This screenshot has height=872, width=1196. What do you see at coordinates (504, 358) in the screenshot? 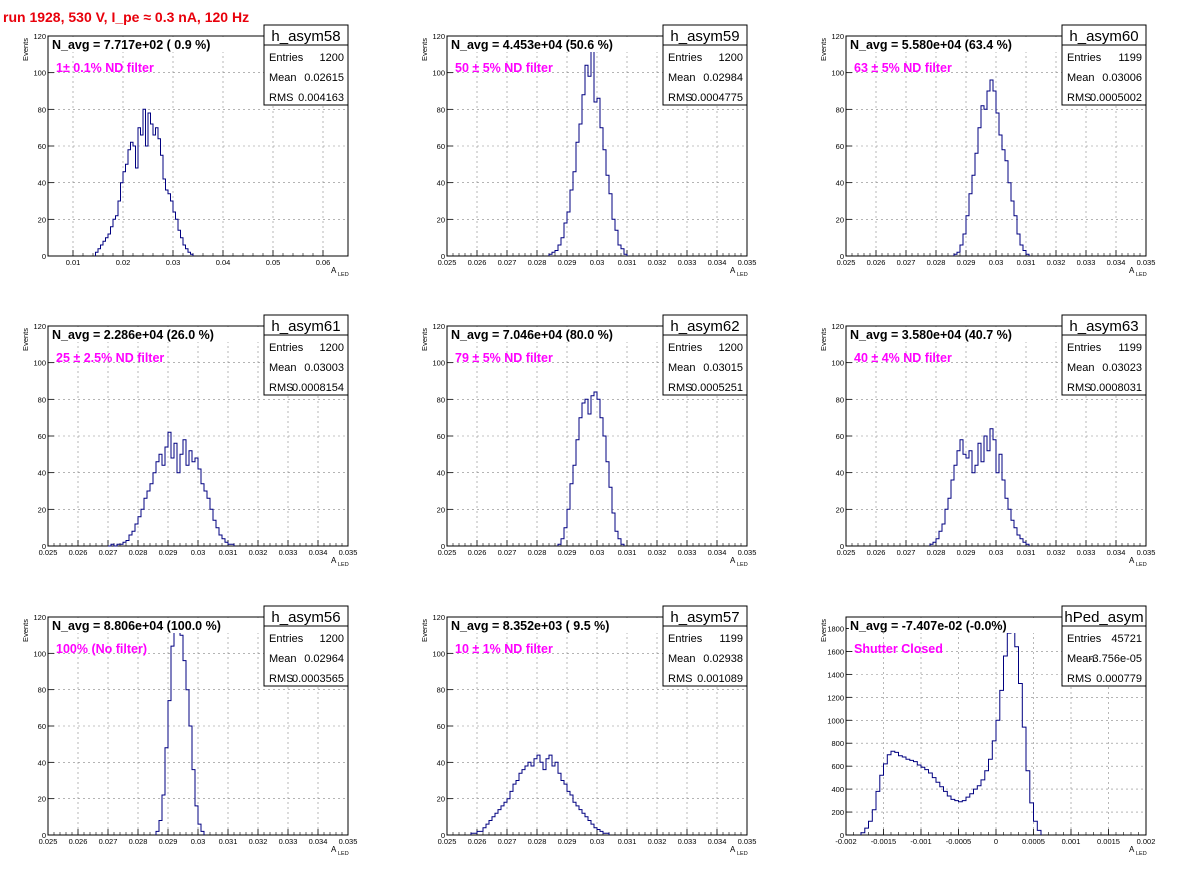
I see `filter-label: 79 ± 5% ND filter` at bounding box center [504, 358].